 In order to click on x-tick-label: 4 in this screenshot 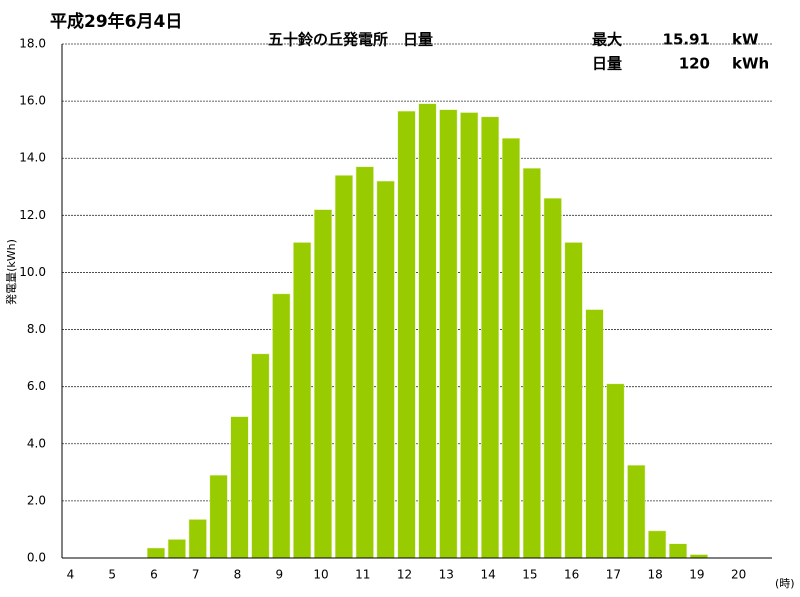, I will do `click(71, 575)`.